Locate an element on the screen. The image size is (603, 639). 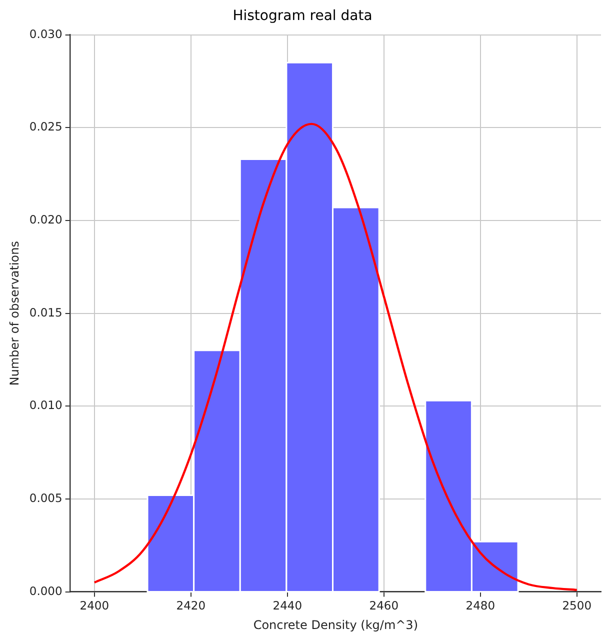
y-tick-label: 0.005 is located at coordinates (45, 497).